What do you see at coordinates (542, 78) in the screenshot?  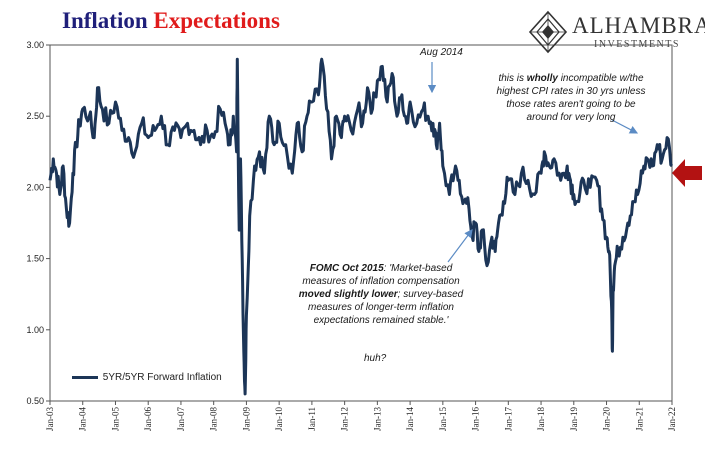 I see `annotation-incompatible-emphasis: wholly` at bounding box center [542, 78].